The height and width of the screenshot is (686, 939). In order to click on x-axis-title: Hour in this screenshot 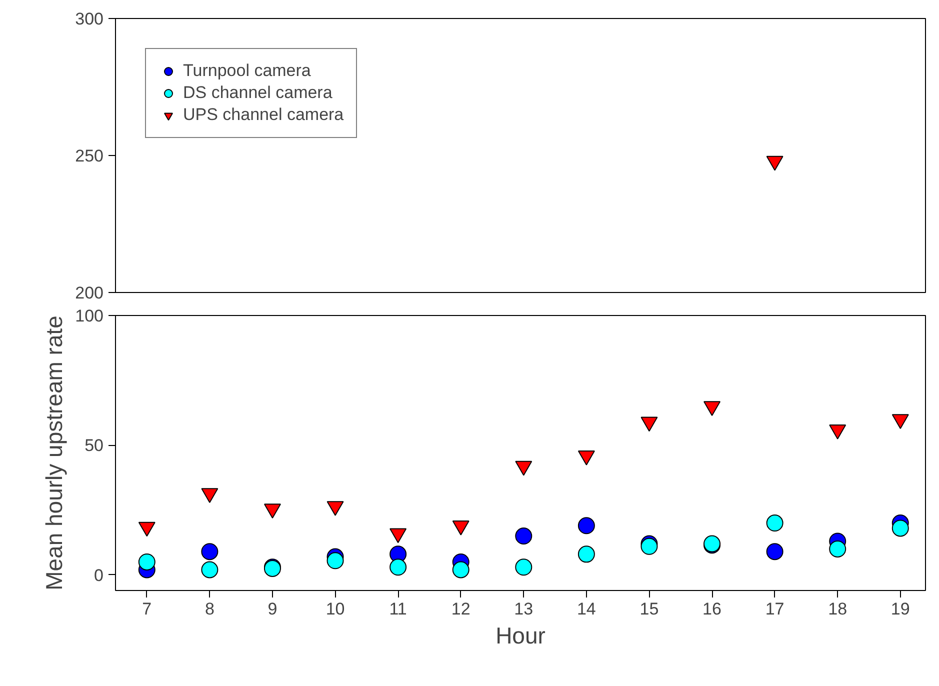, I will do `click(521, 635)`.